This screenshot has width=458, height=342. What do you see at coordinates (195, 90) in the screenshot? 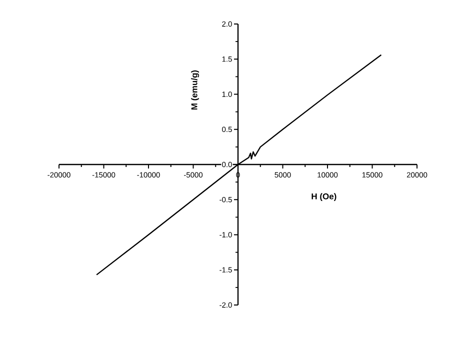
I see `y-axis-title: M (emu/g)` at bounding box center [195, 90].